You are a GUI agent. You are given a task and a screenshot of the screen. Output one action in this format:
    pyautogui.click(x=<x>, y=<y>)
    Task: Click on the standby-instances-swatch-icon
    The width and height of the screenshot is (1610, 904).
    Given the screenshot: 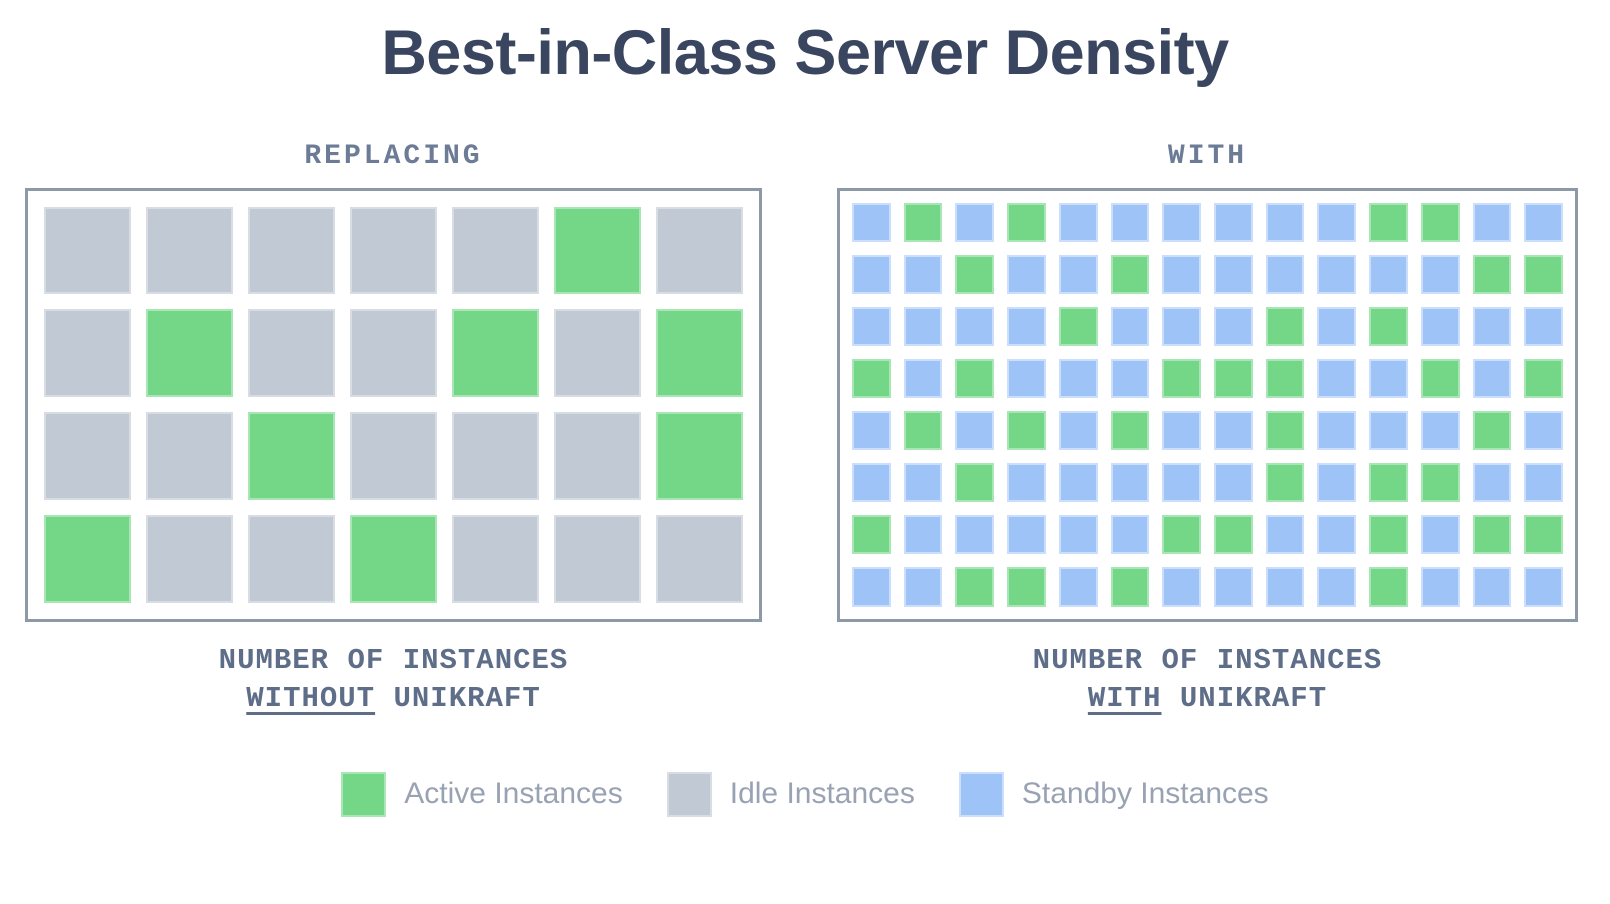 What is the action you would take?
    pyautogui.click(x=981, y=794)
    